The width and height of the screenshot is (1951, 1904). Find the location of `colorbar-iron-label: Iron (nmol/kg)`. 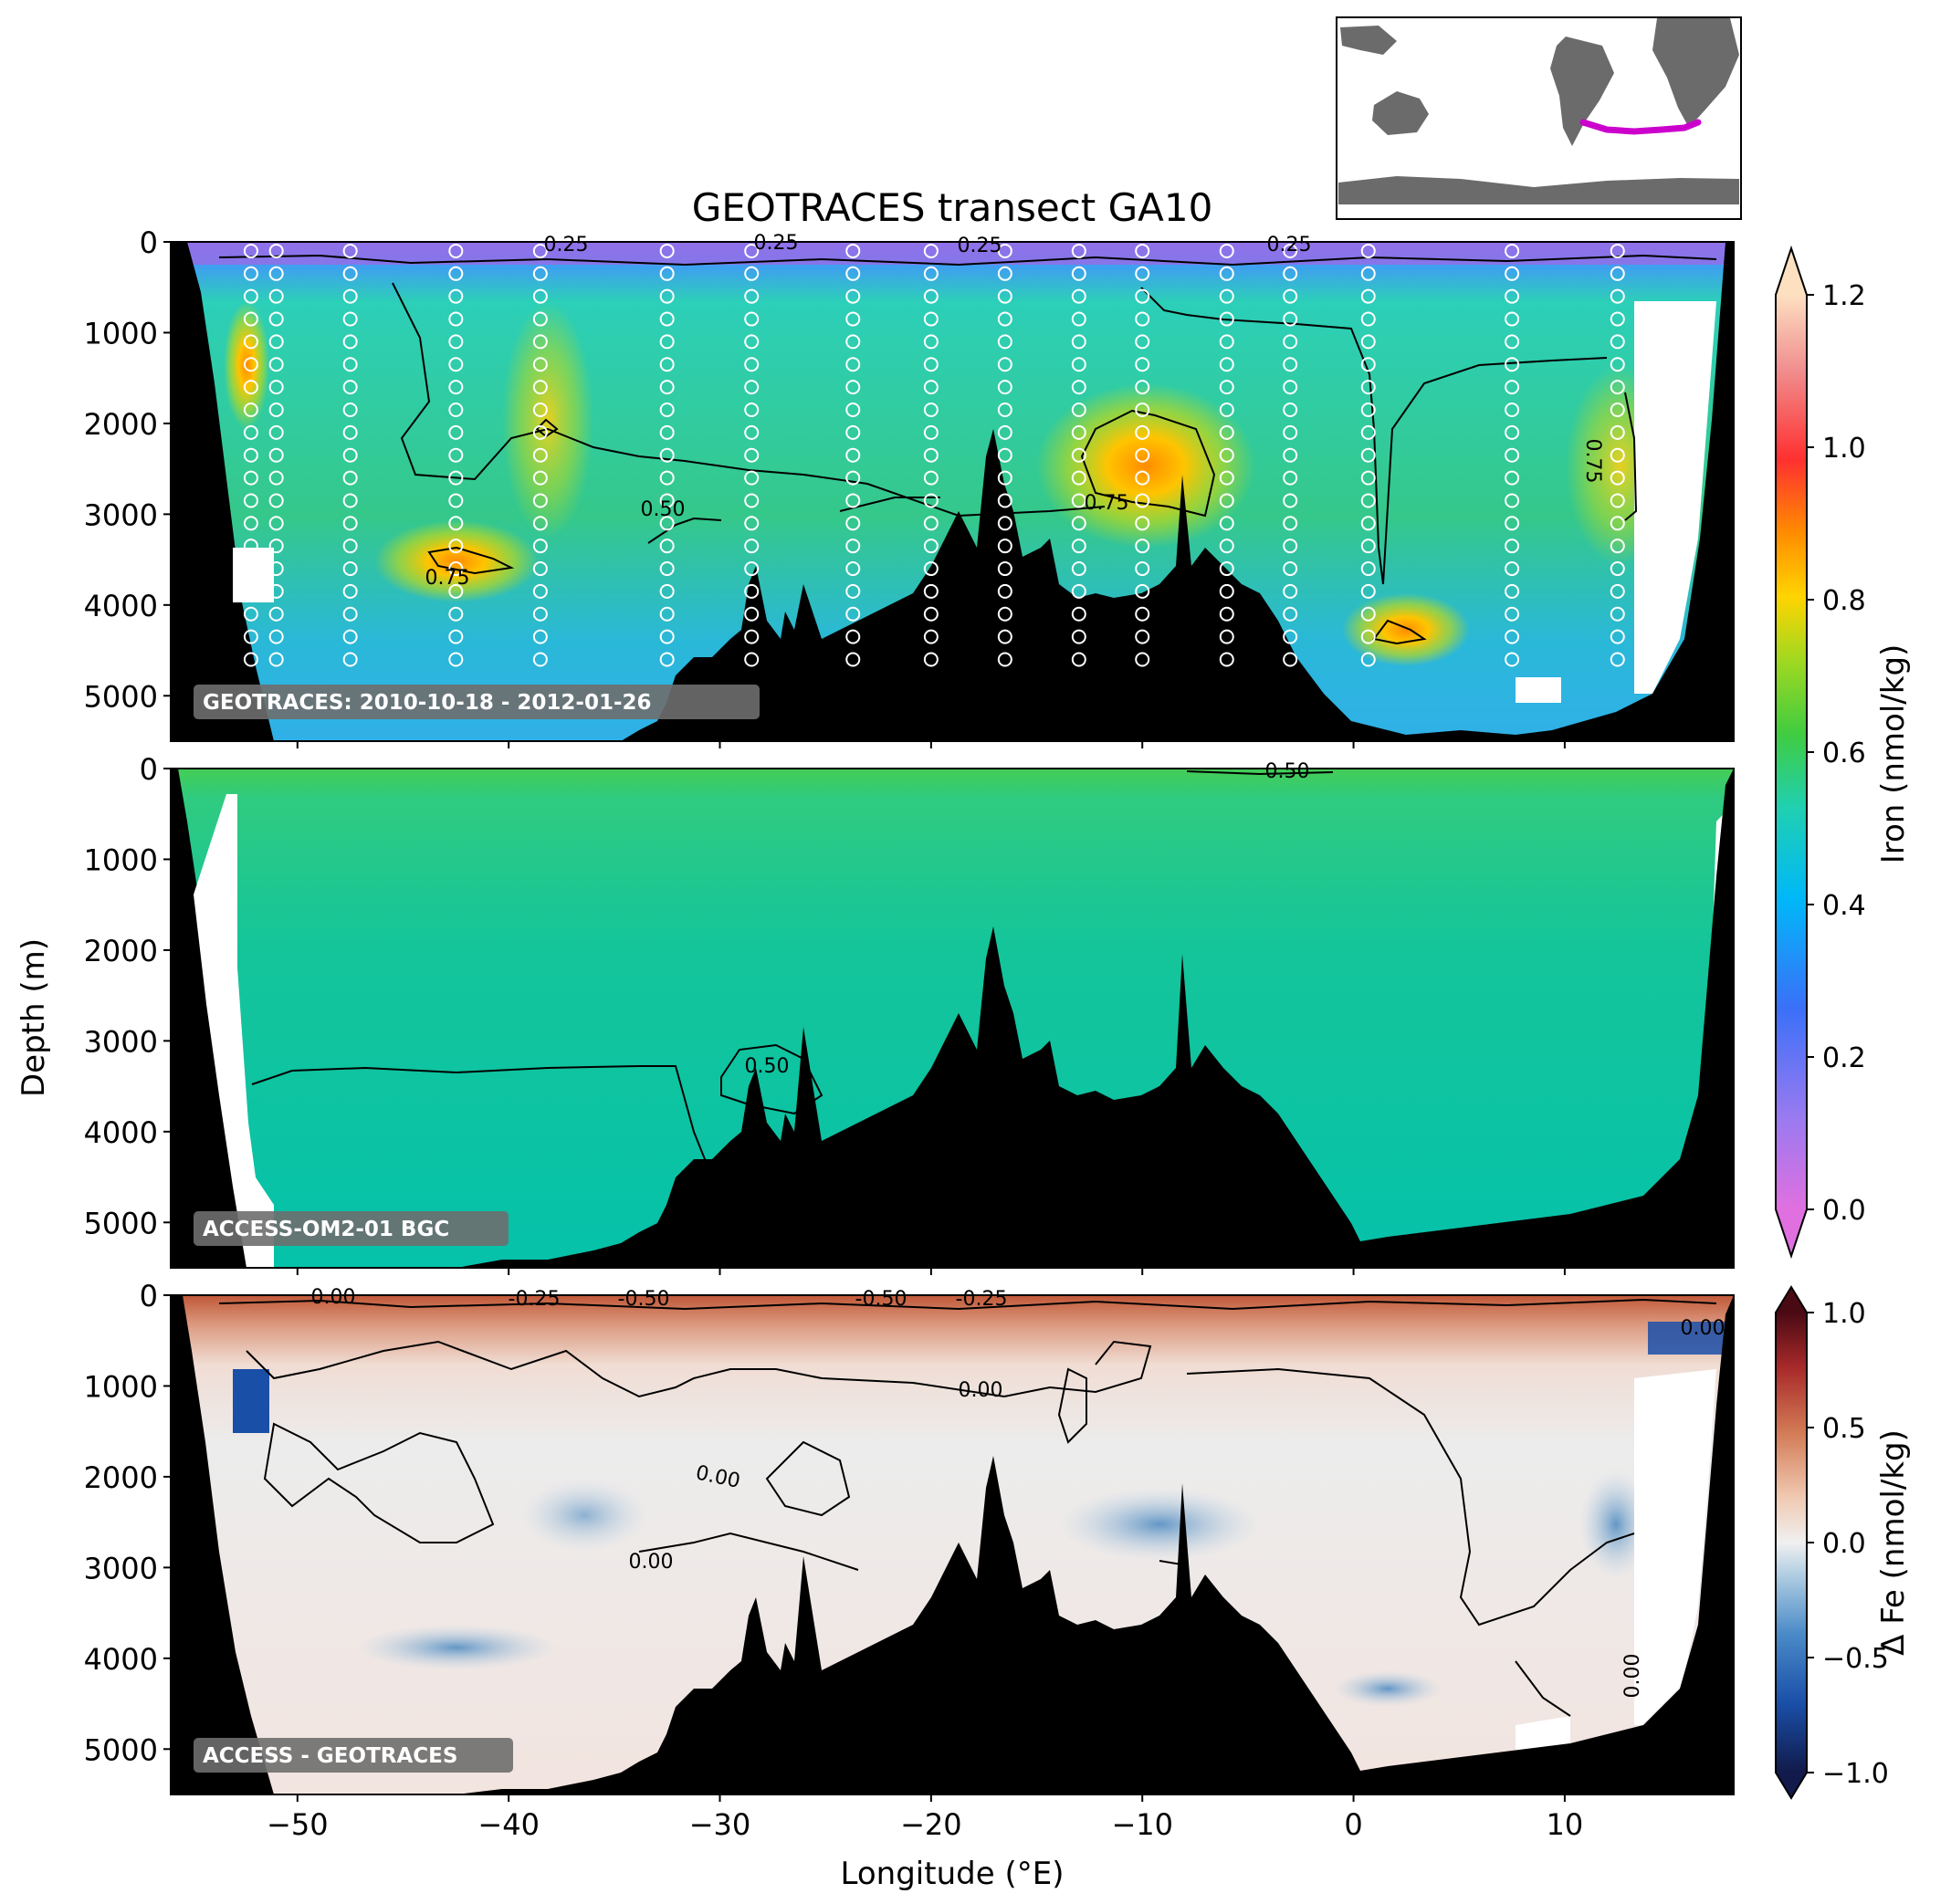

colorbar-iron-label: Iron (nmol/kg) is located at coordinates (1893, 754).